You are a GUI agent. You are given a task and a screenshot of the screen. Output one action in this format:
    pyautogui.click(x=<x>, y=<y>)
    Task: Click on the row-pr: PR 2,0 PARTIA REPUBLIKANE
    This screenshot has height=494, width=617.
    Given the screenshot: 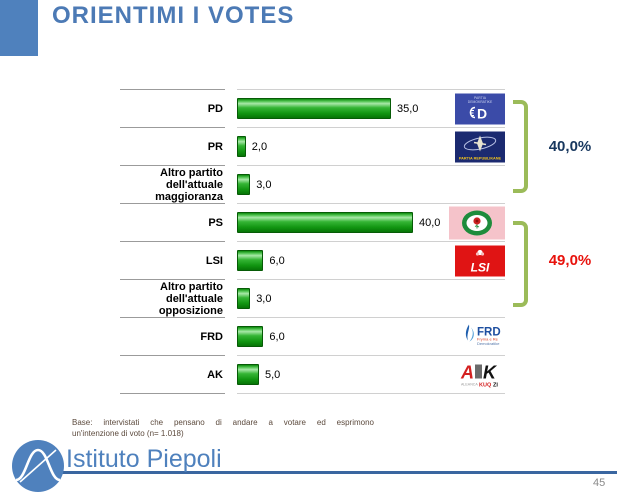 What is the action you would take?
    pyautogui.click(x=312, y=146)
    